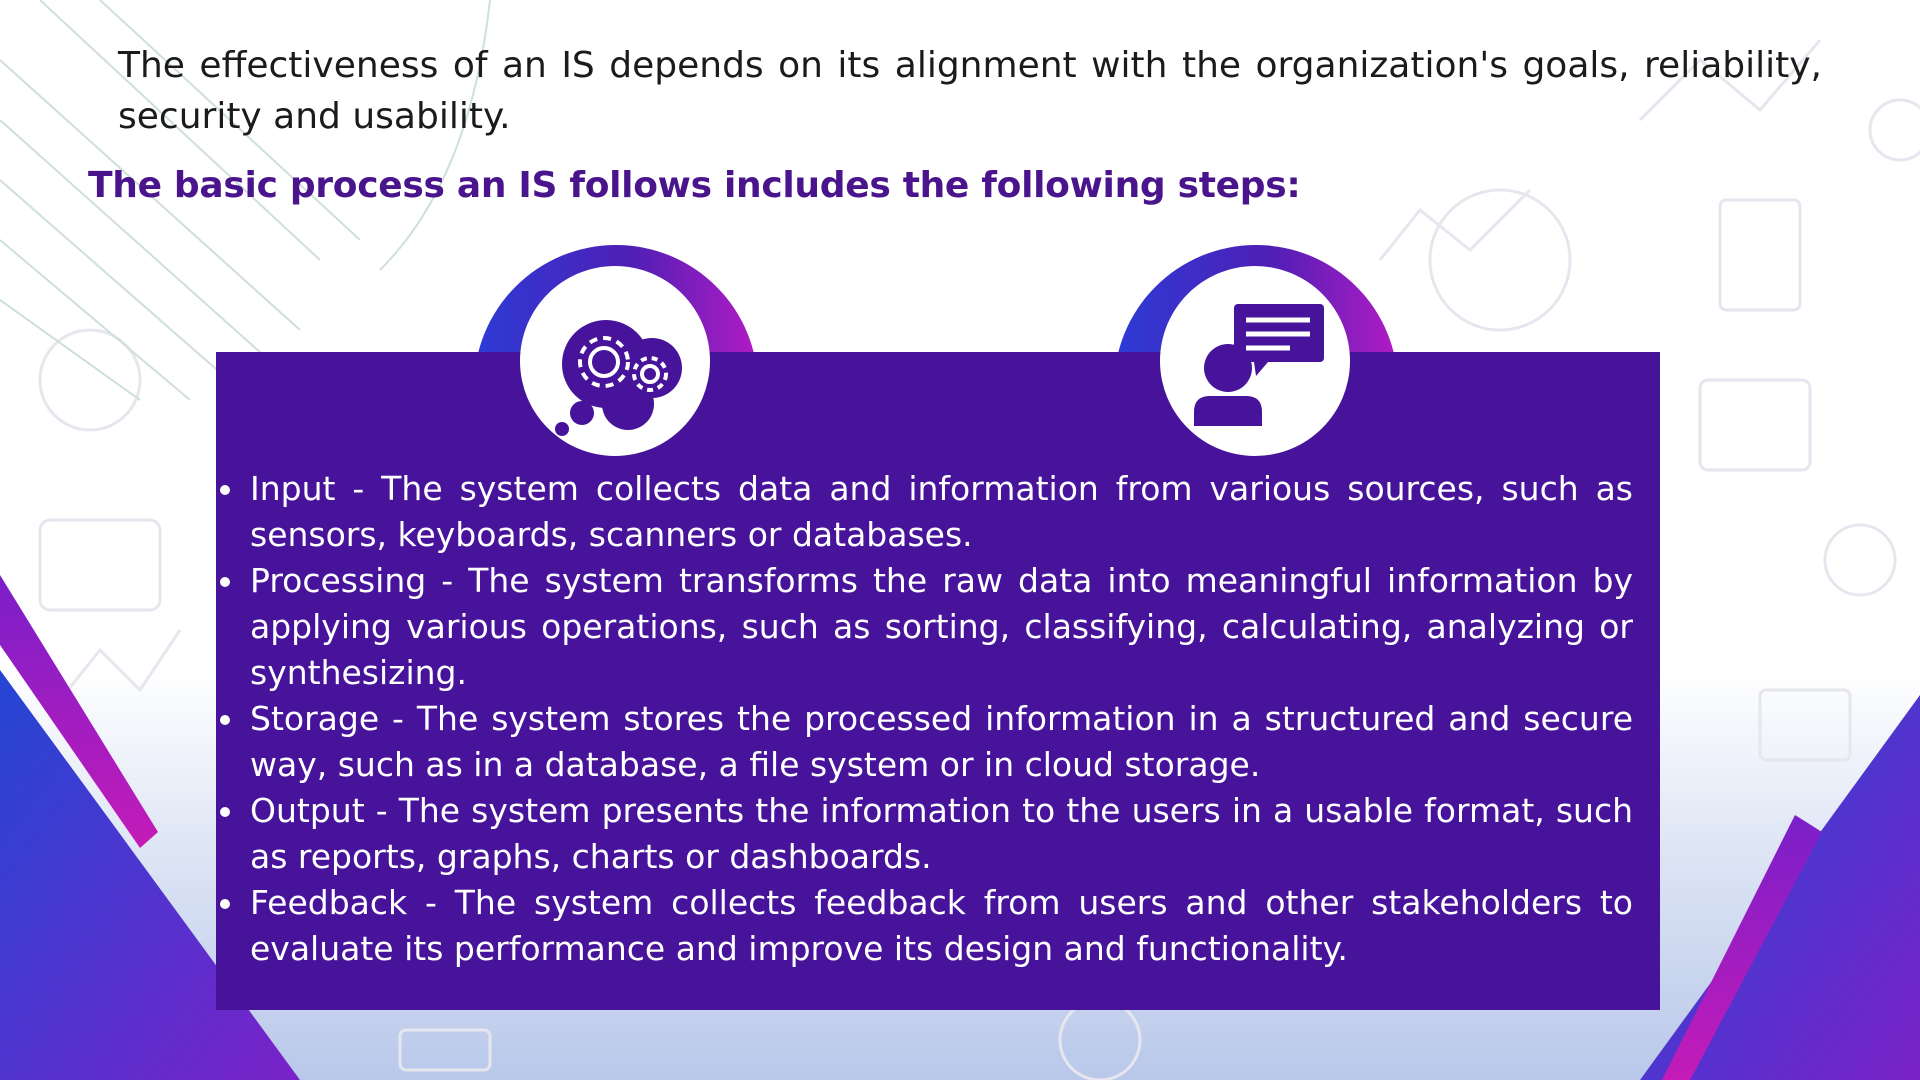  I want to click on gears-icon-badge, so click(615, 361).